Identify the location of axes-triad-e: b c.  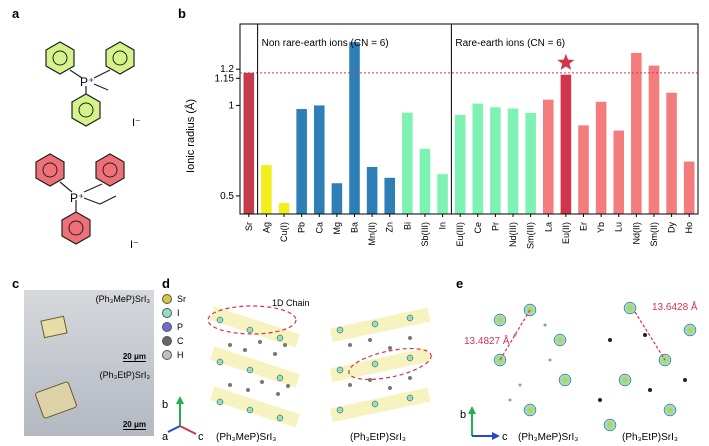
(484, 424).